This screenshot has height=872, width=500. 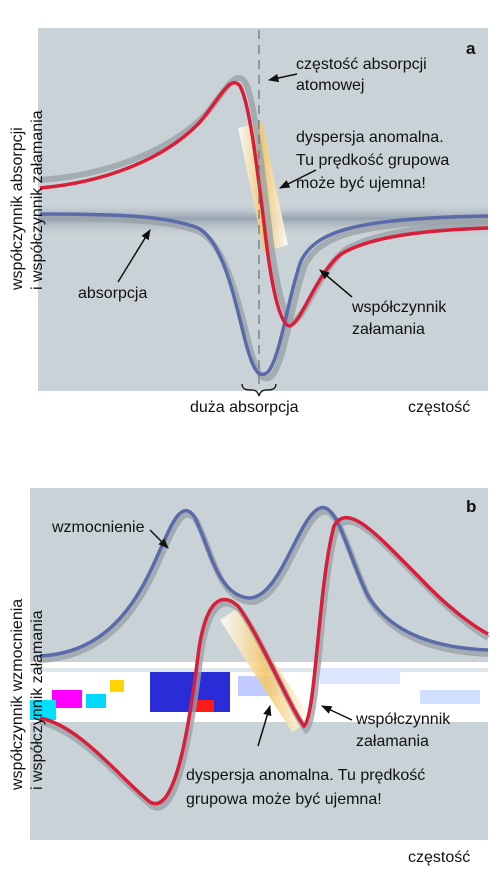 I want to click on panel-a-anomalous-label-3: może być ujemna!, so click(x=361, y=183).